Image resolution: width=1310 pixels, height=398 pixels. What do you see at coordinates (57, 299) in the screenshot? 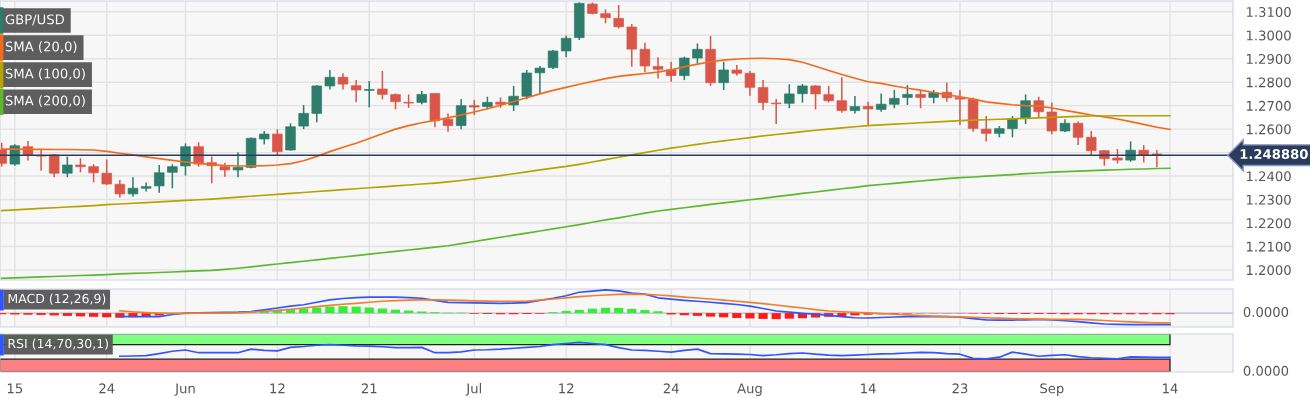
I see `chart-title: MACD (12,26,9)` at bounding box center [57, 299].